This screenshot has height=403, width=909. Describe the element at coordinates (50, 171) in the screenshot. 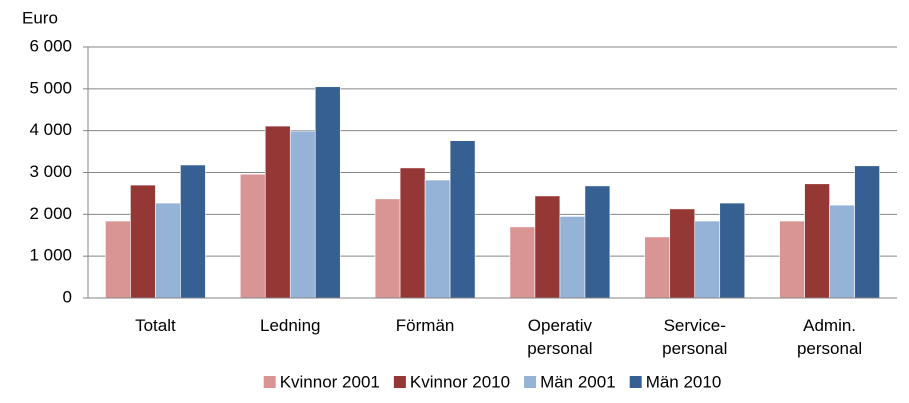

I see `y-tick-label: 3 000` at that location.